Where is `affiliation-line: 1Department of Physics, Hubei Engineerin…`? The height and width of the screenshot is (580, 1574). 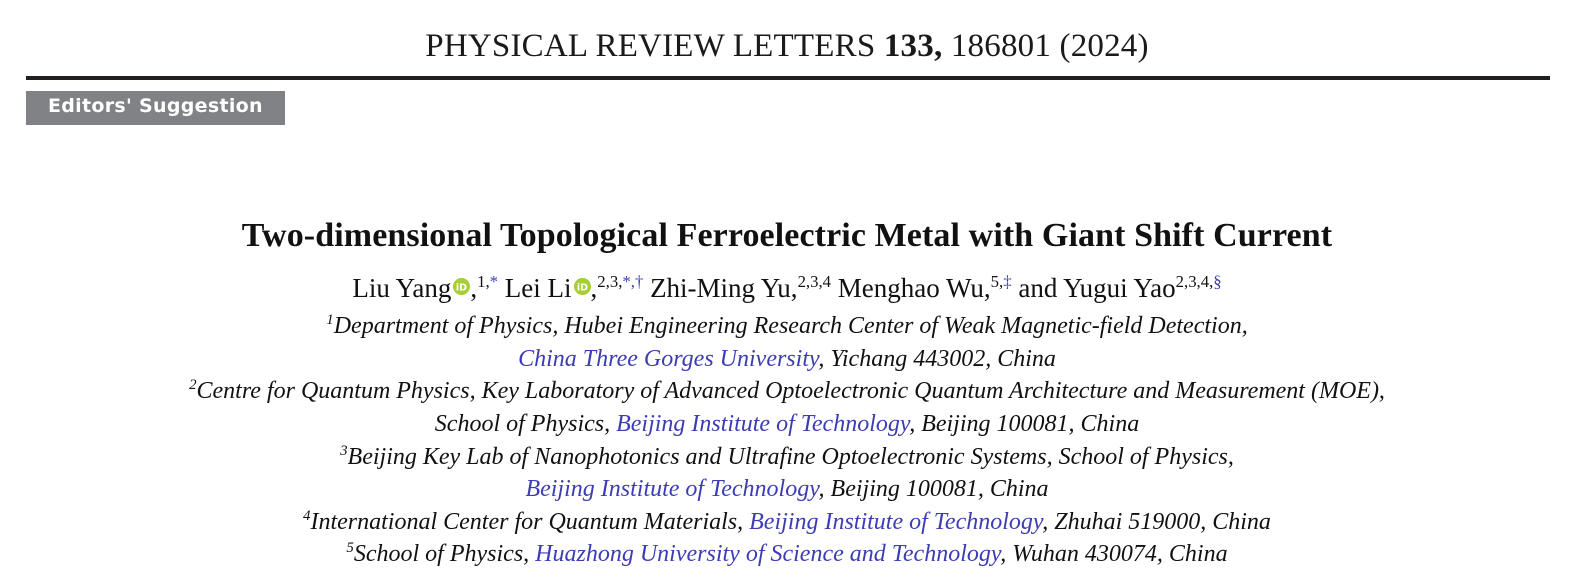 affiliation-line: 1Department of Physics, Hubei Engineerin… is located at coordinates (787, 326).